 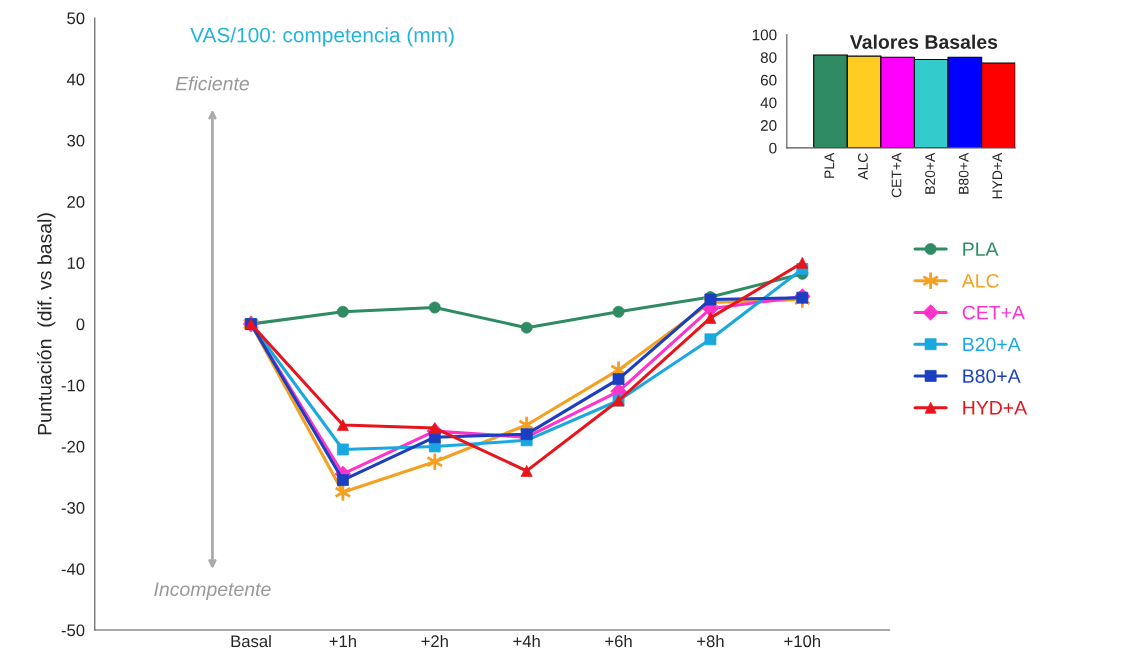 What do you see at coordinates (251, 641) in the screenshot?
I see `x-tick-label: Basal` at bounding box center [251, 641].